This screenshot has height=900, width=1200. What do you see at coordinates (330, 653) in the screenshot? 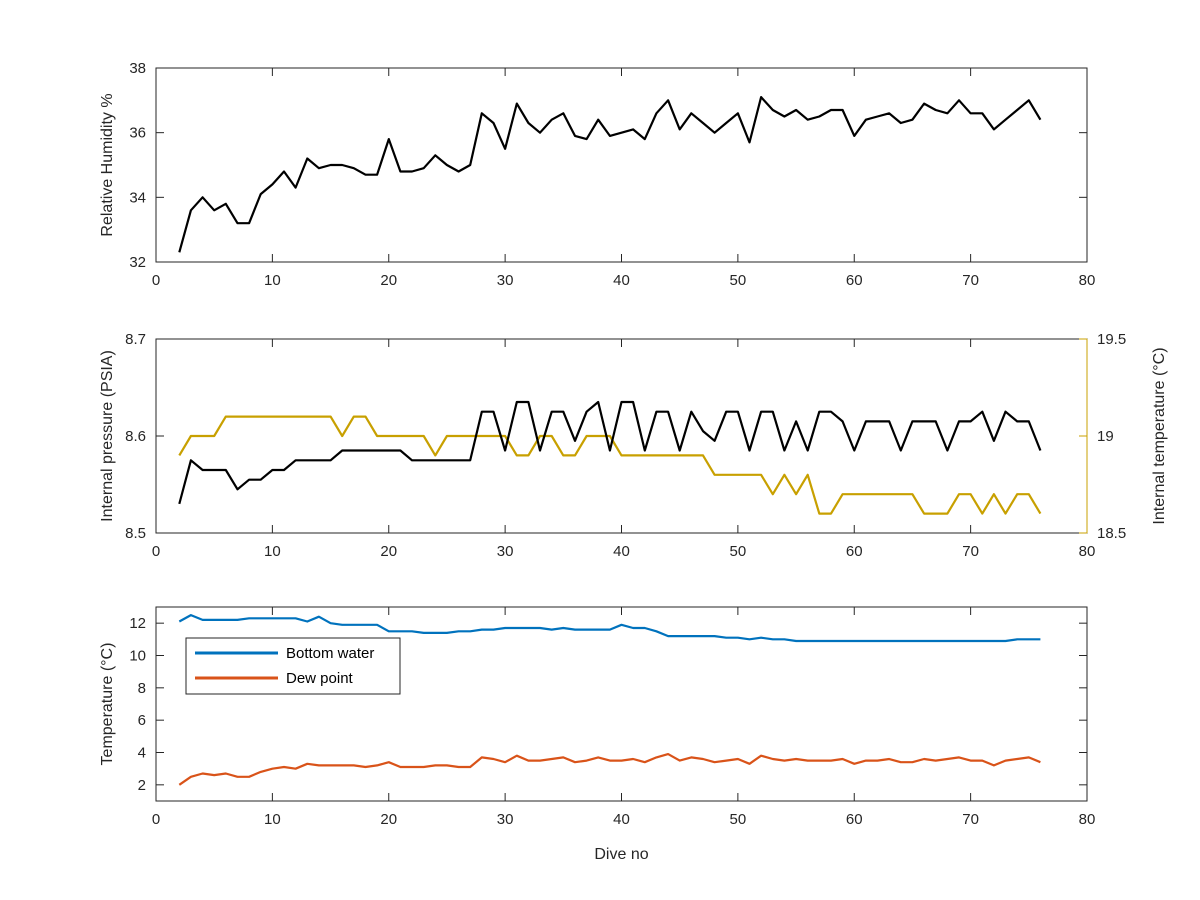
I see `legend-label-0: Bottom water` at bounding box center [330, 653].